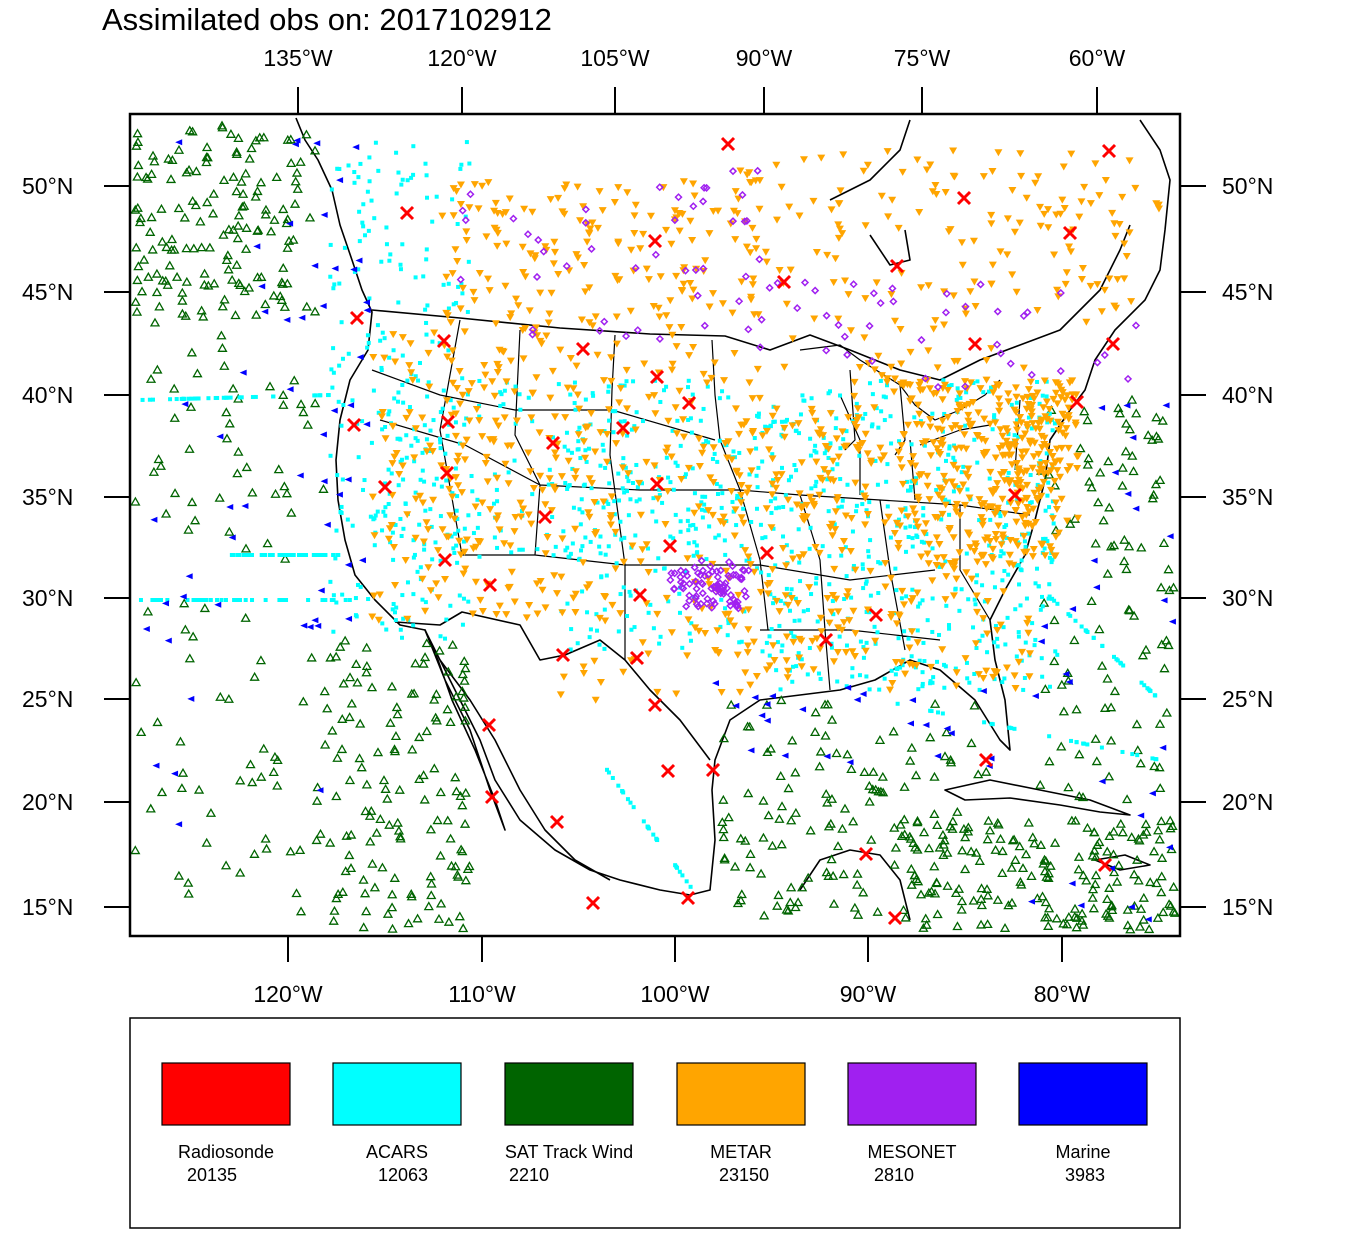  I want to click on marine-marker, so click(287, 319).